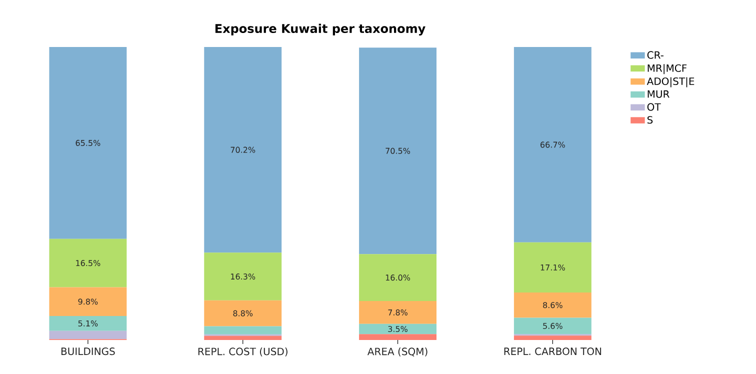  I want to click on data-label: 8.8%, so click(243, 313).